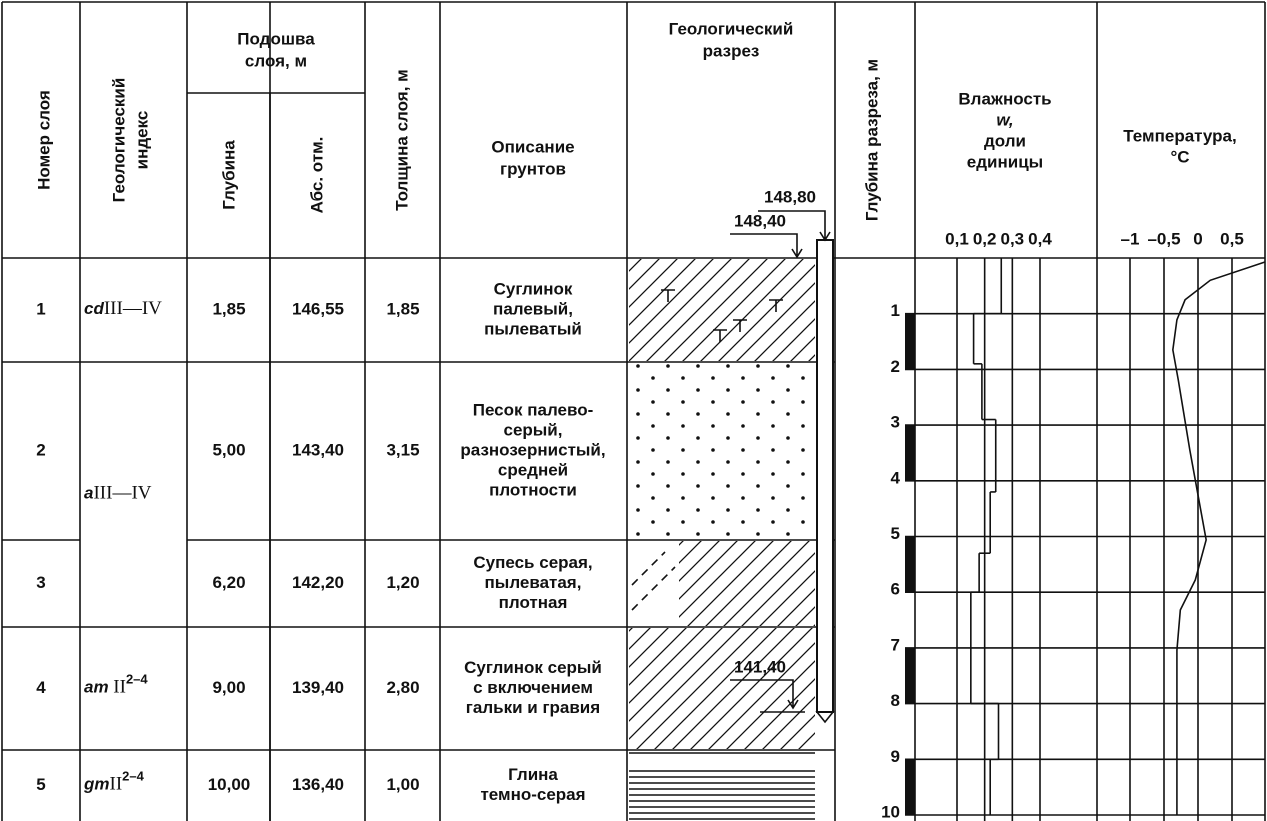 The image size is (1267, 821). I want to click on base-abs-mark: 143,40, so click(318, 449).